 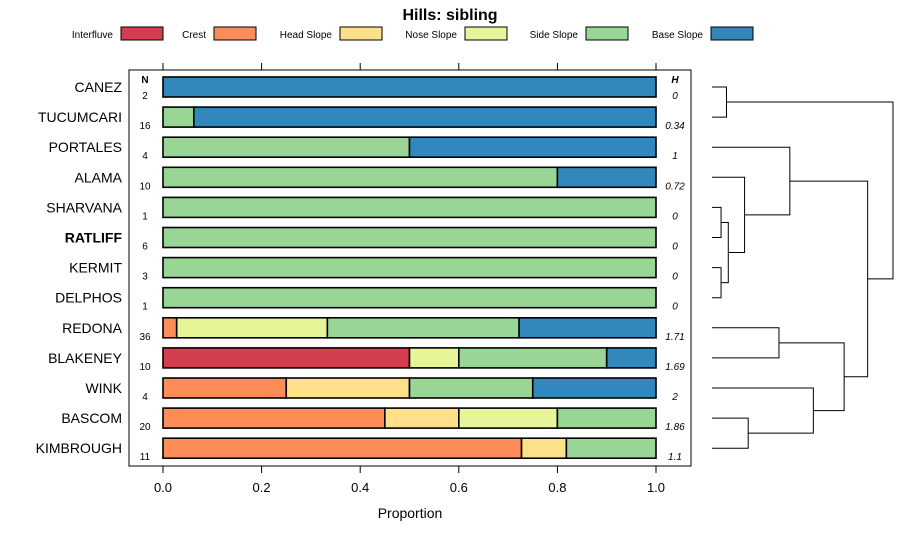 What do you see at coordinates (763, 410) in the screenshot?
I see `dendrogram-link-m9` at bounding box center [763, 410].